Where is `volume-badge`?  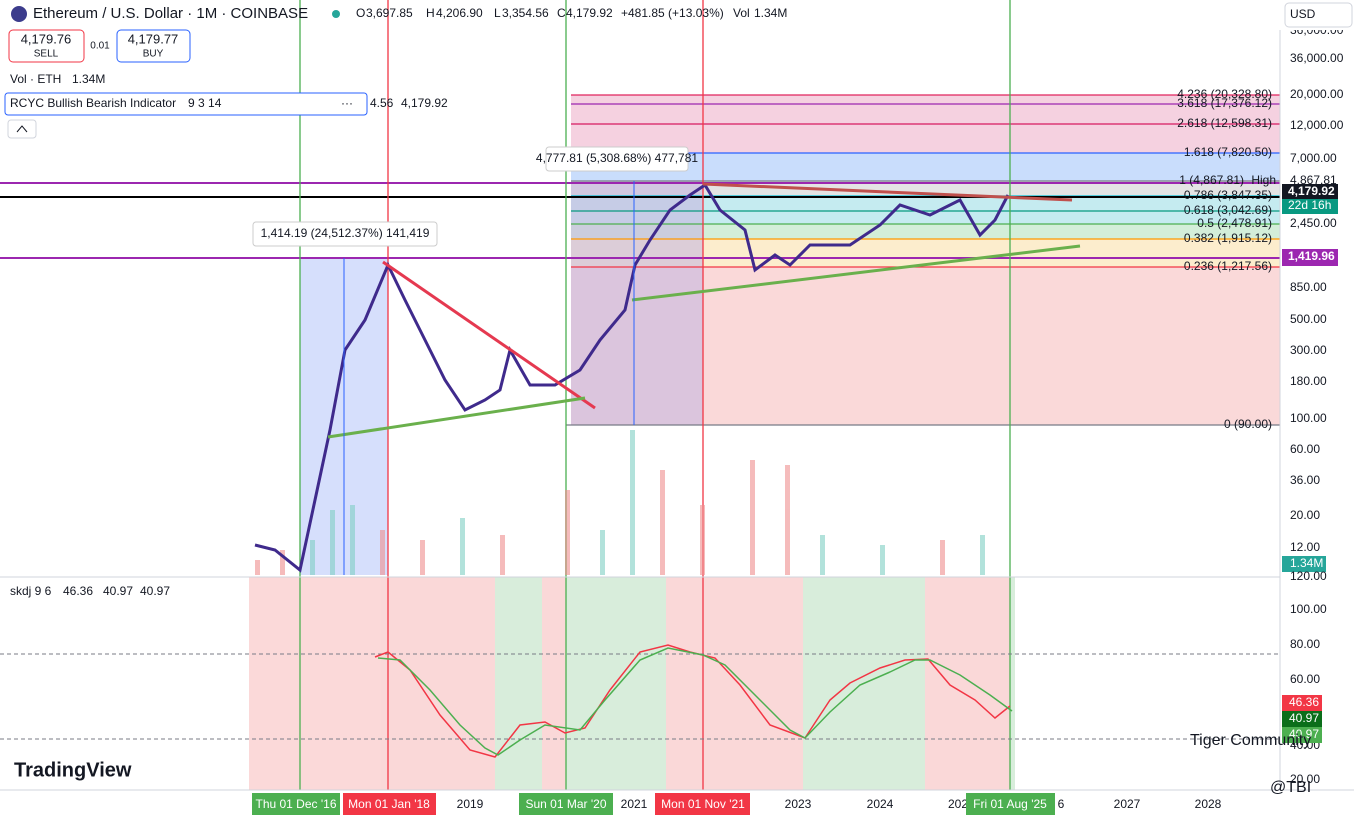 volume-badge is located at coordinates (1304, 564).